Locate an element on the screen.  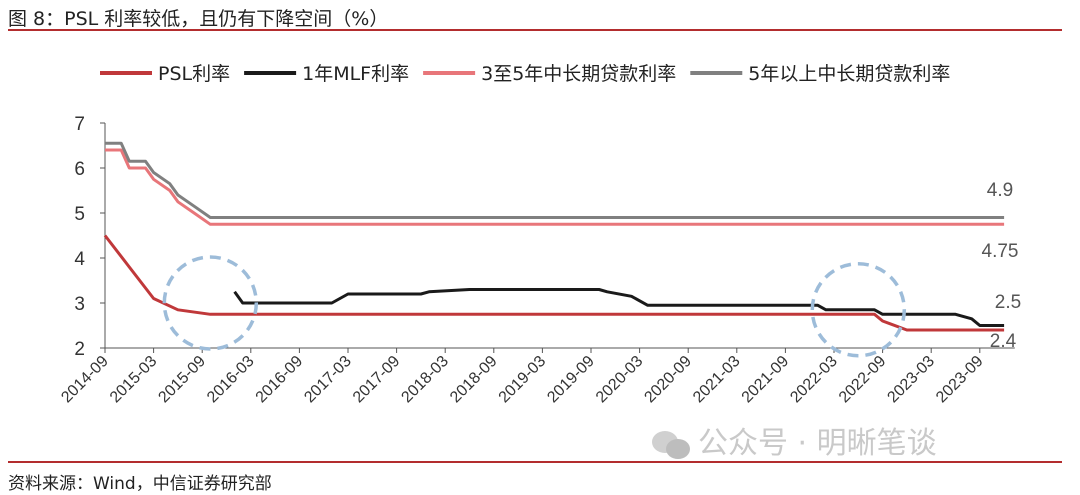
annotation-label: 4.75 is located at coordinates (1000, 251).